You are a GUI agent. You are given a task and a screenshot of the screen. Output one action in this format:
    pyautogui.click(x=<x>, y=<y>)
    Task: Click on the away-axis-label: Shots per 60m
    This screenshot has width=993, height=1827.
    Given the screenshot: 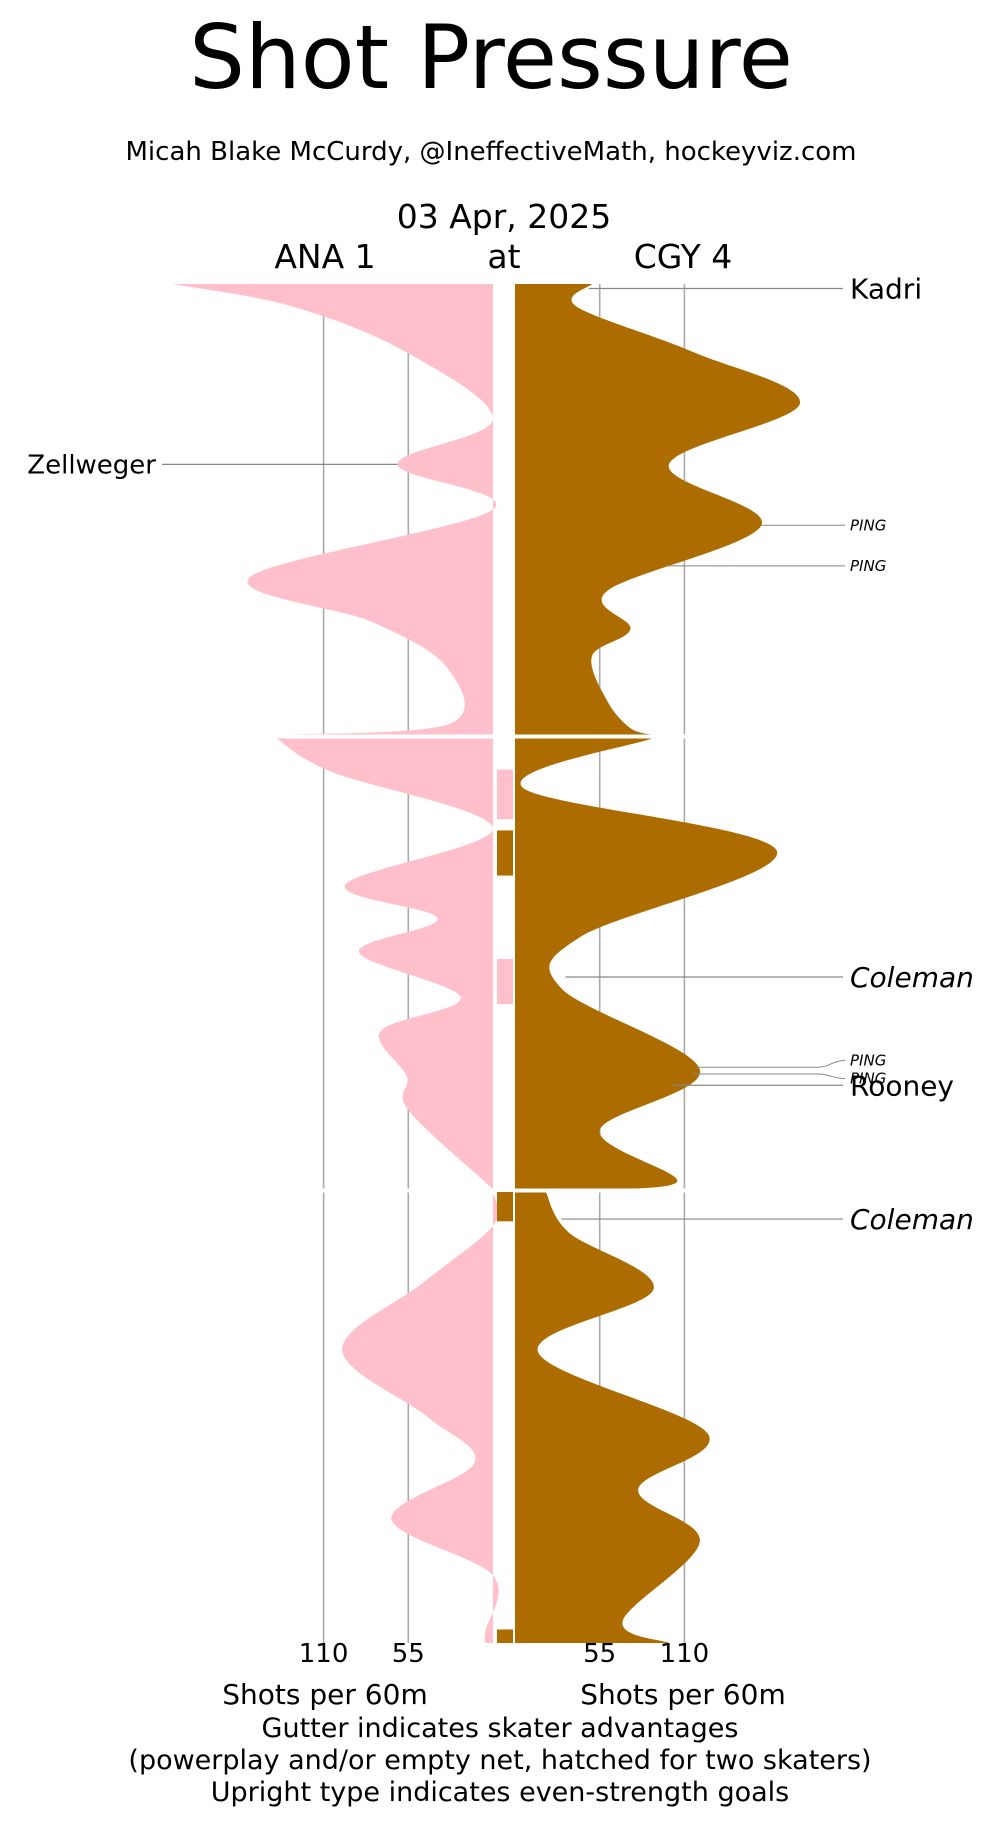 What is the action you would take?
    pyautogui.click(x=324, y=1694)
    